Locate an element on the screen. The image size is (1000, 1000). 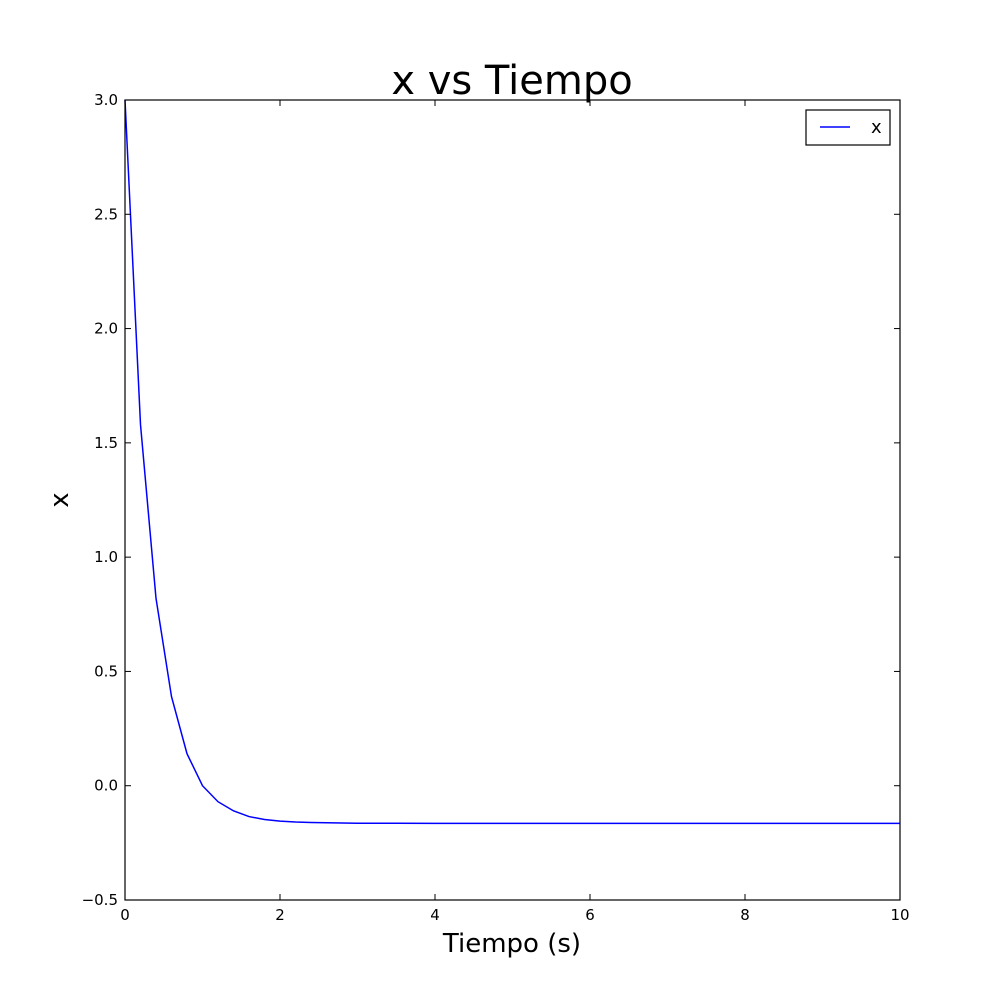
legend-label: x is located at coordinates (876, 127).